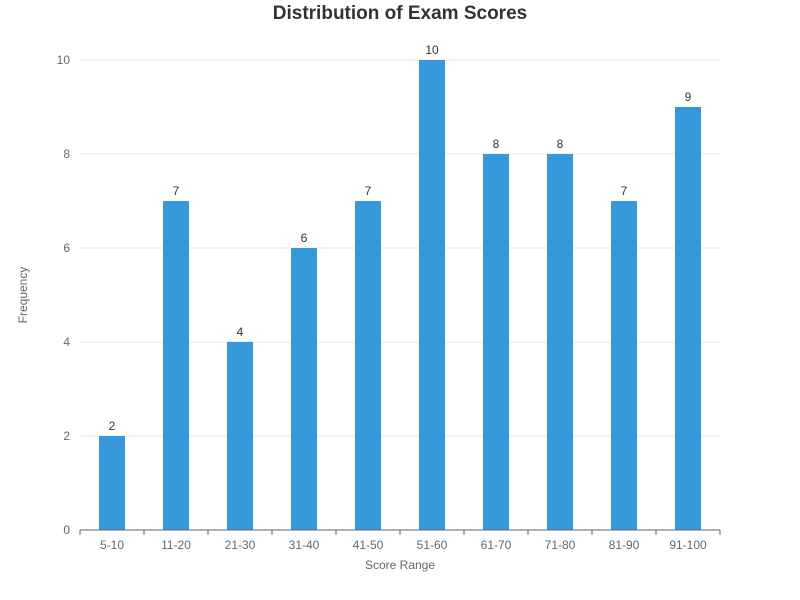 This screenshot has height=600, width=800. I want to click on data-label: 9, so click(688, 97).